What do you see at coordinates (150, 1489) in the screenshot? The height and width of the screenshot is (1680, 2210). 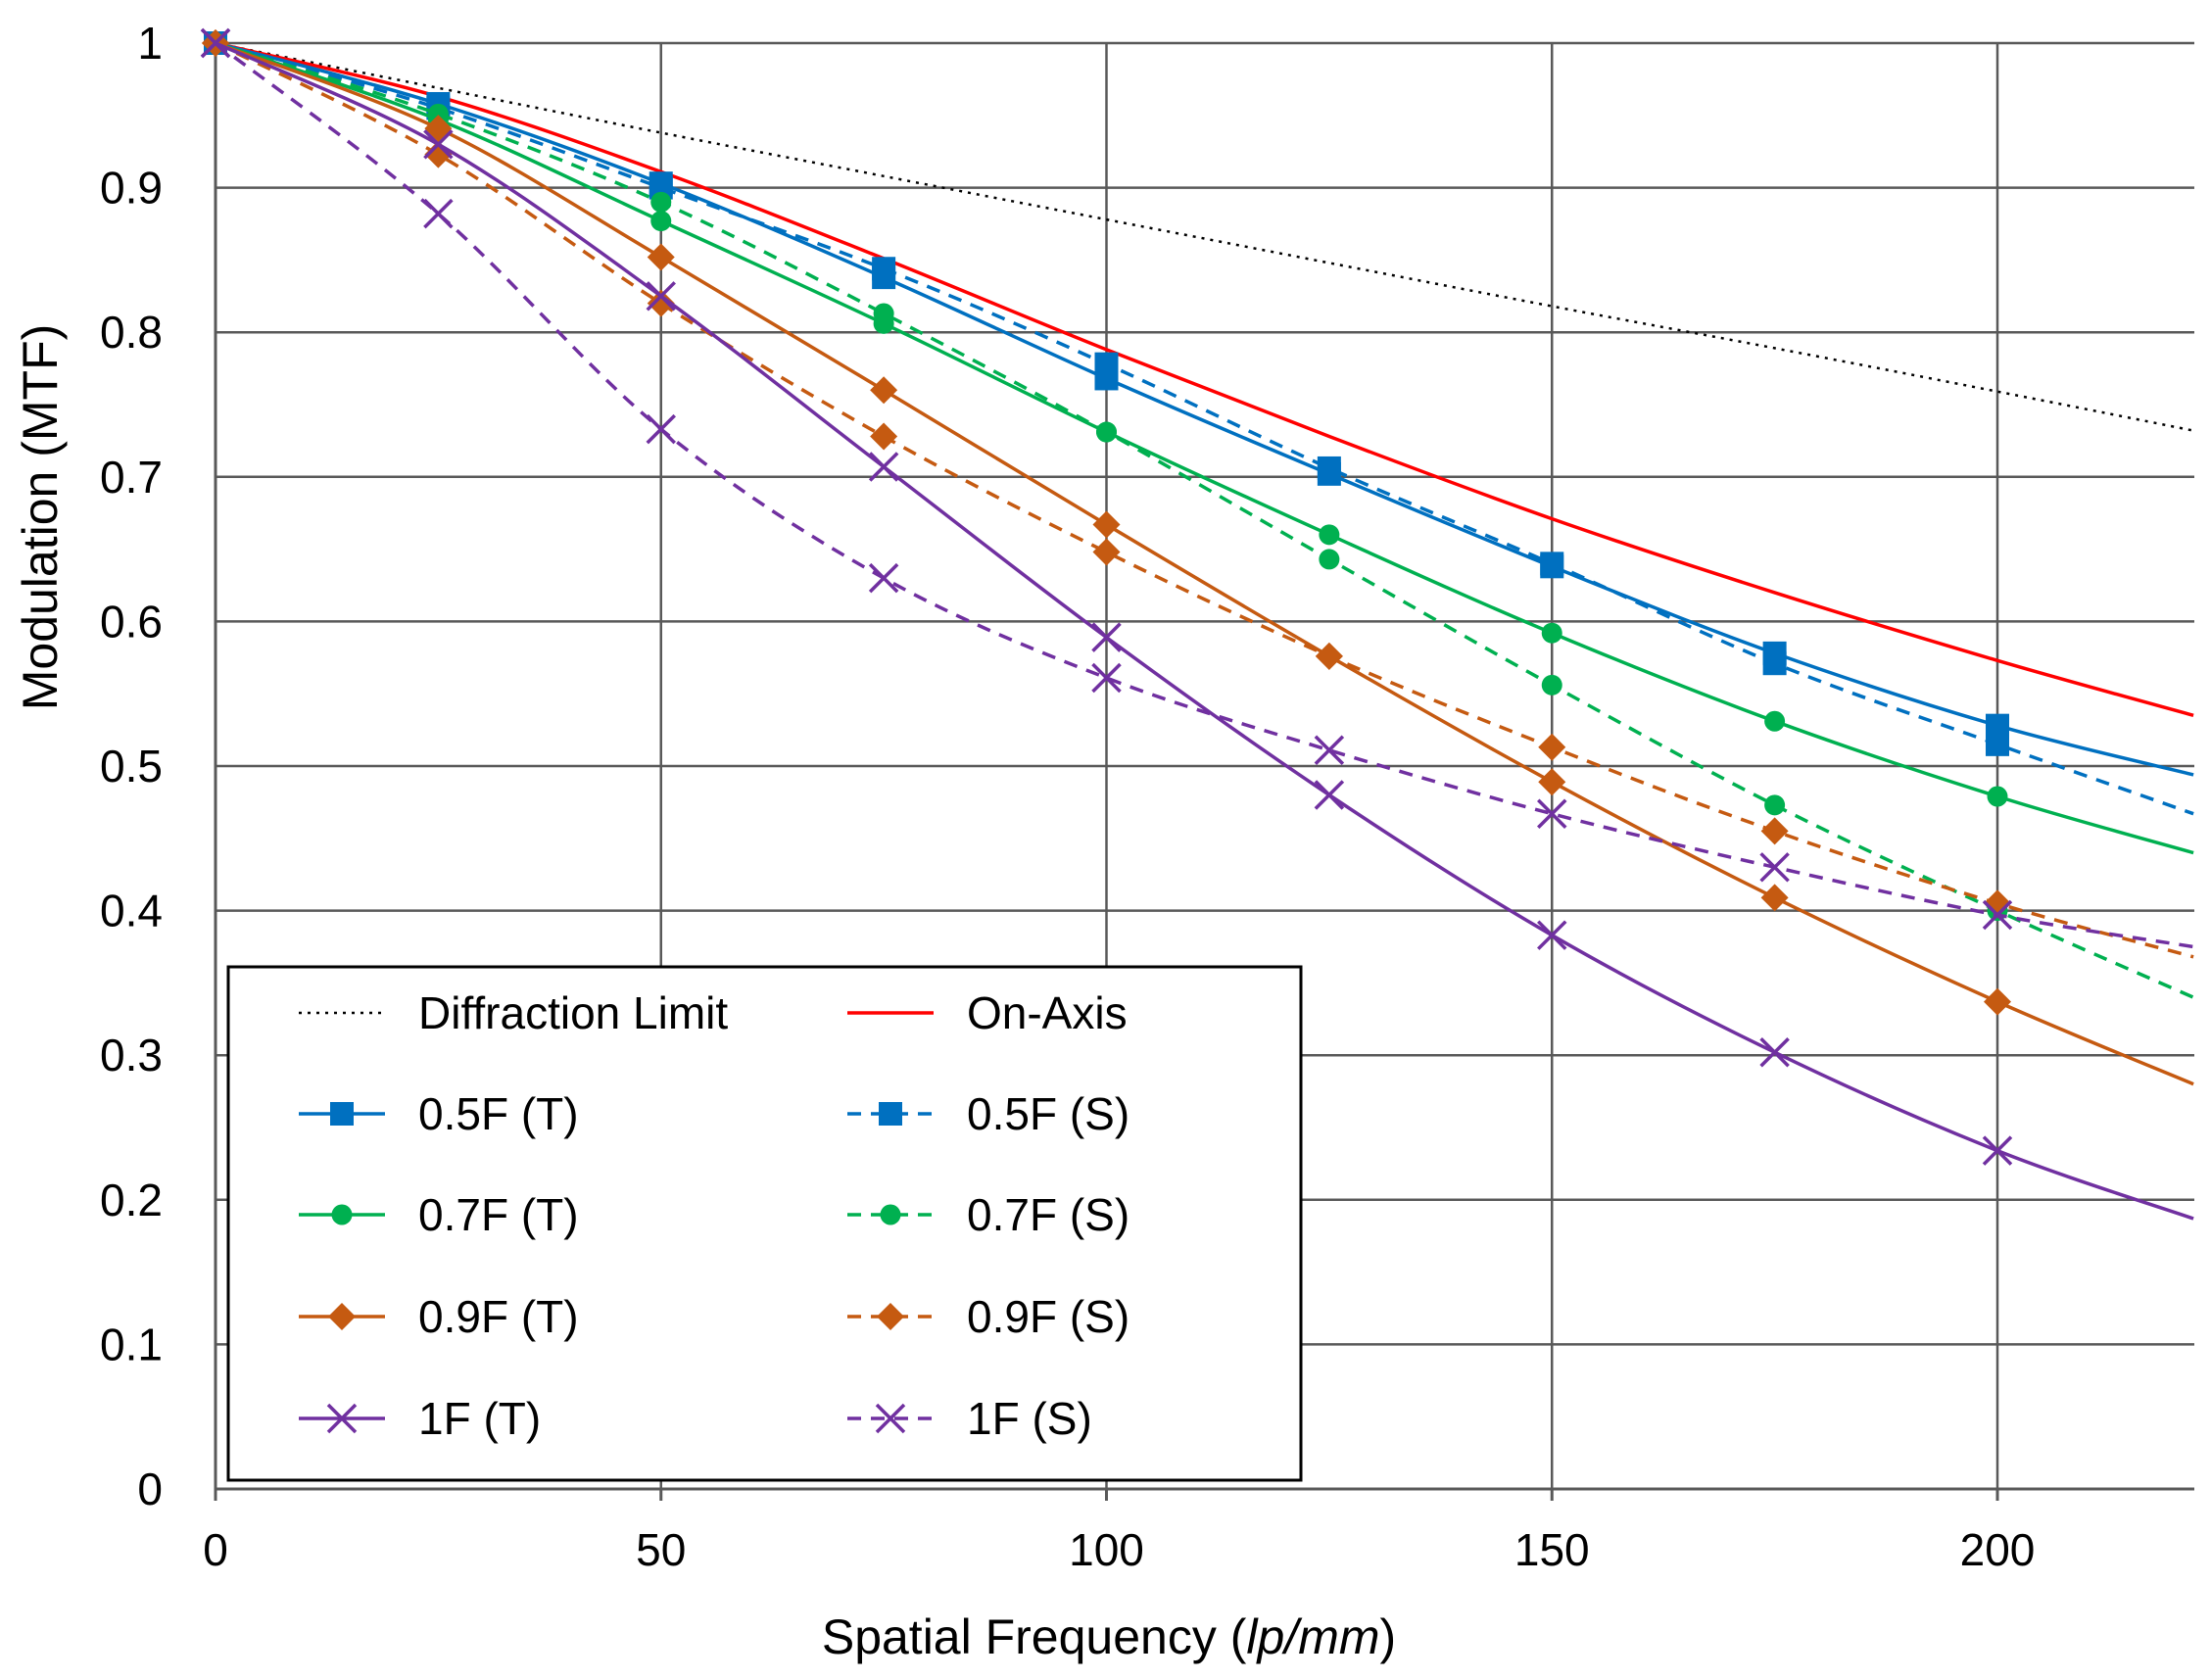 I see `y-tick-label-0: 0` at bounding box center [150, 1489].